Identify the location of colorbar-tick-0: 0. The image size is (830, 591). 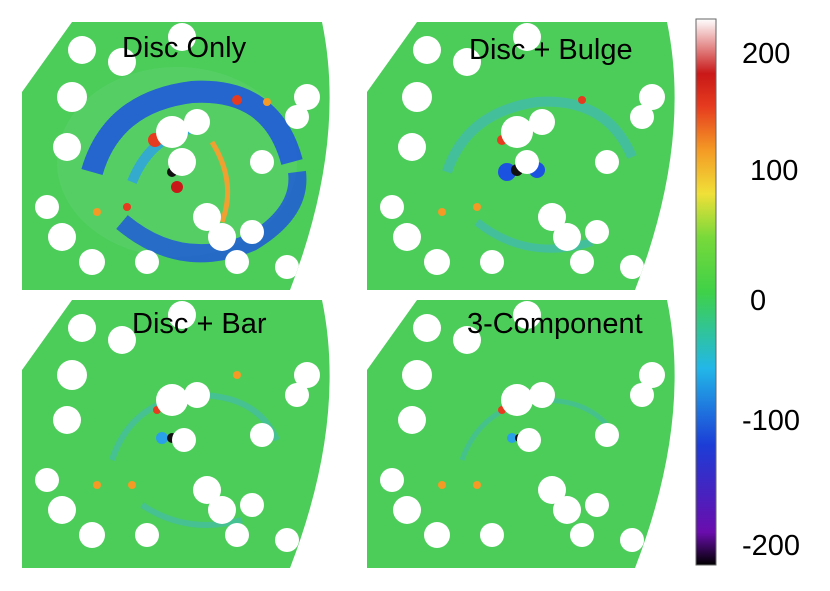
(758, 301).